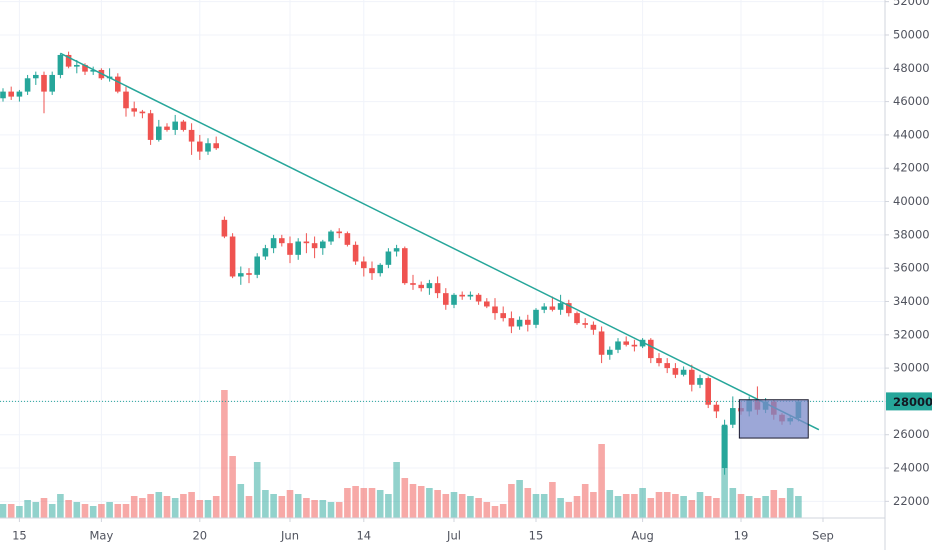  Describe the element at coordinates (911, 468) in the screenshot. I see `y-tick-label: 24000` at that location.